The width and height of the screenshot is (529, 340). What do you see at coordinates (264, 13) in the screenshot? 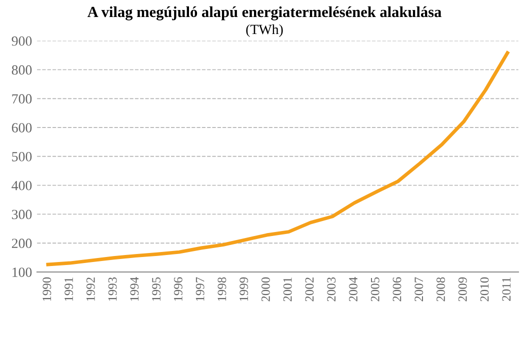
I see `chart-title: A vilag megújuló alapú energiatermelésének alakulása` at bounding box center [264, 13].